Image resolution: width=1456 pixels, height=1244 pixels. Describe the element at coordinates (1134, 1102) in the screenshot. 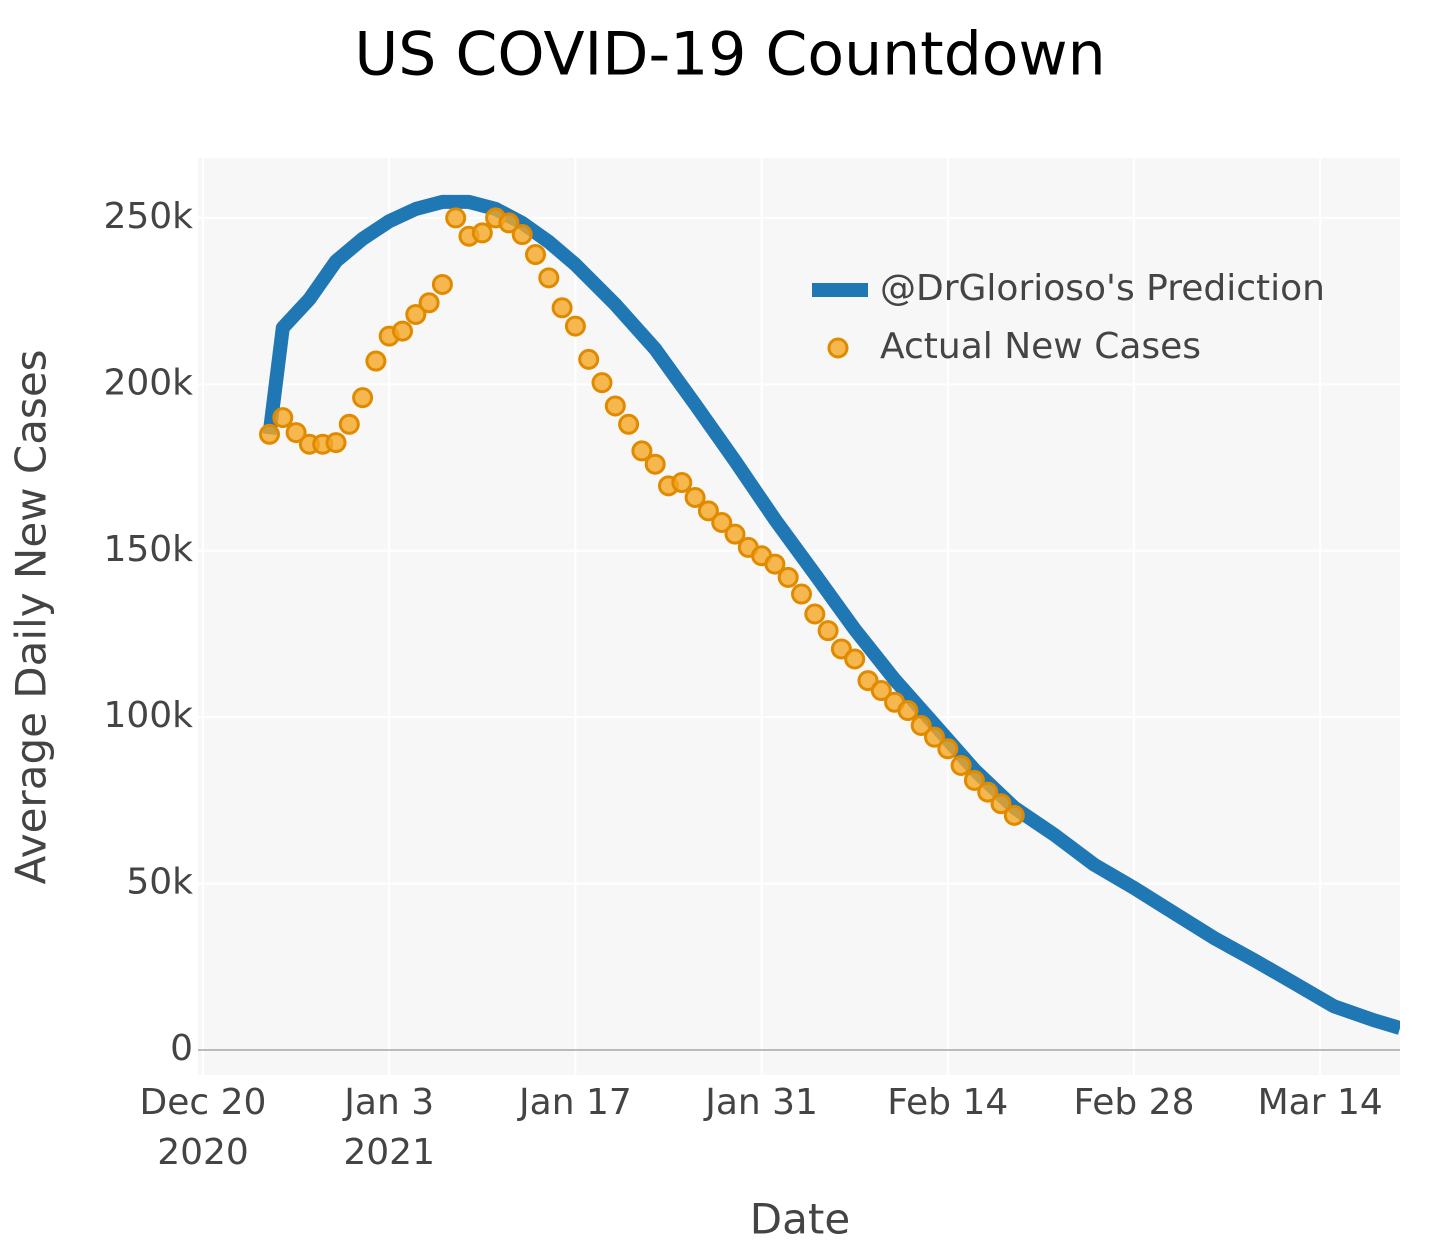

I see `x-tick-label: Feb 28` at that location.